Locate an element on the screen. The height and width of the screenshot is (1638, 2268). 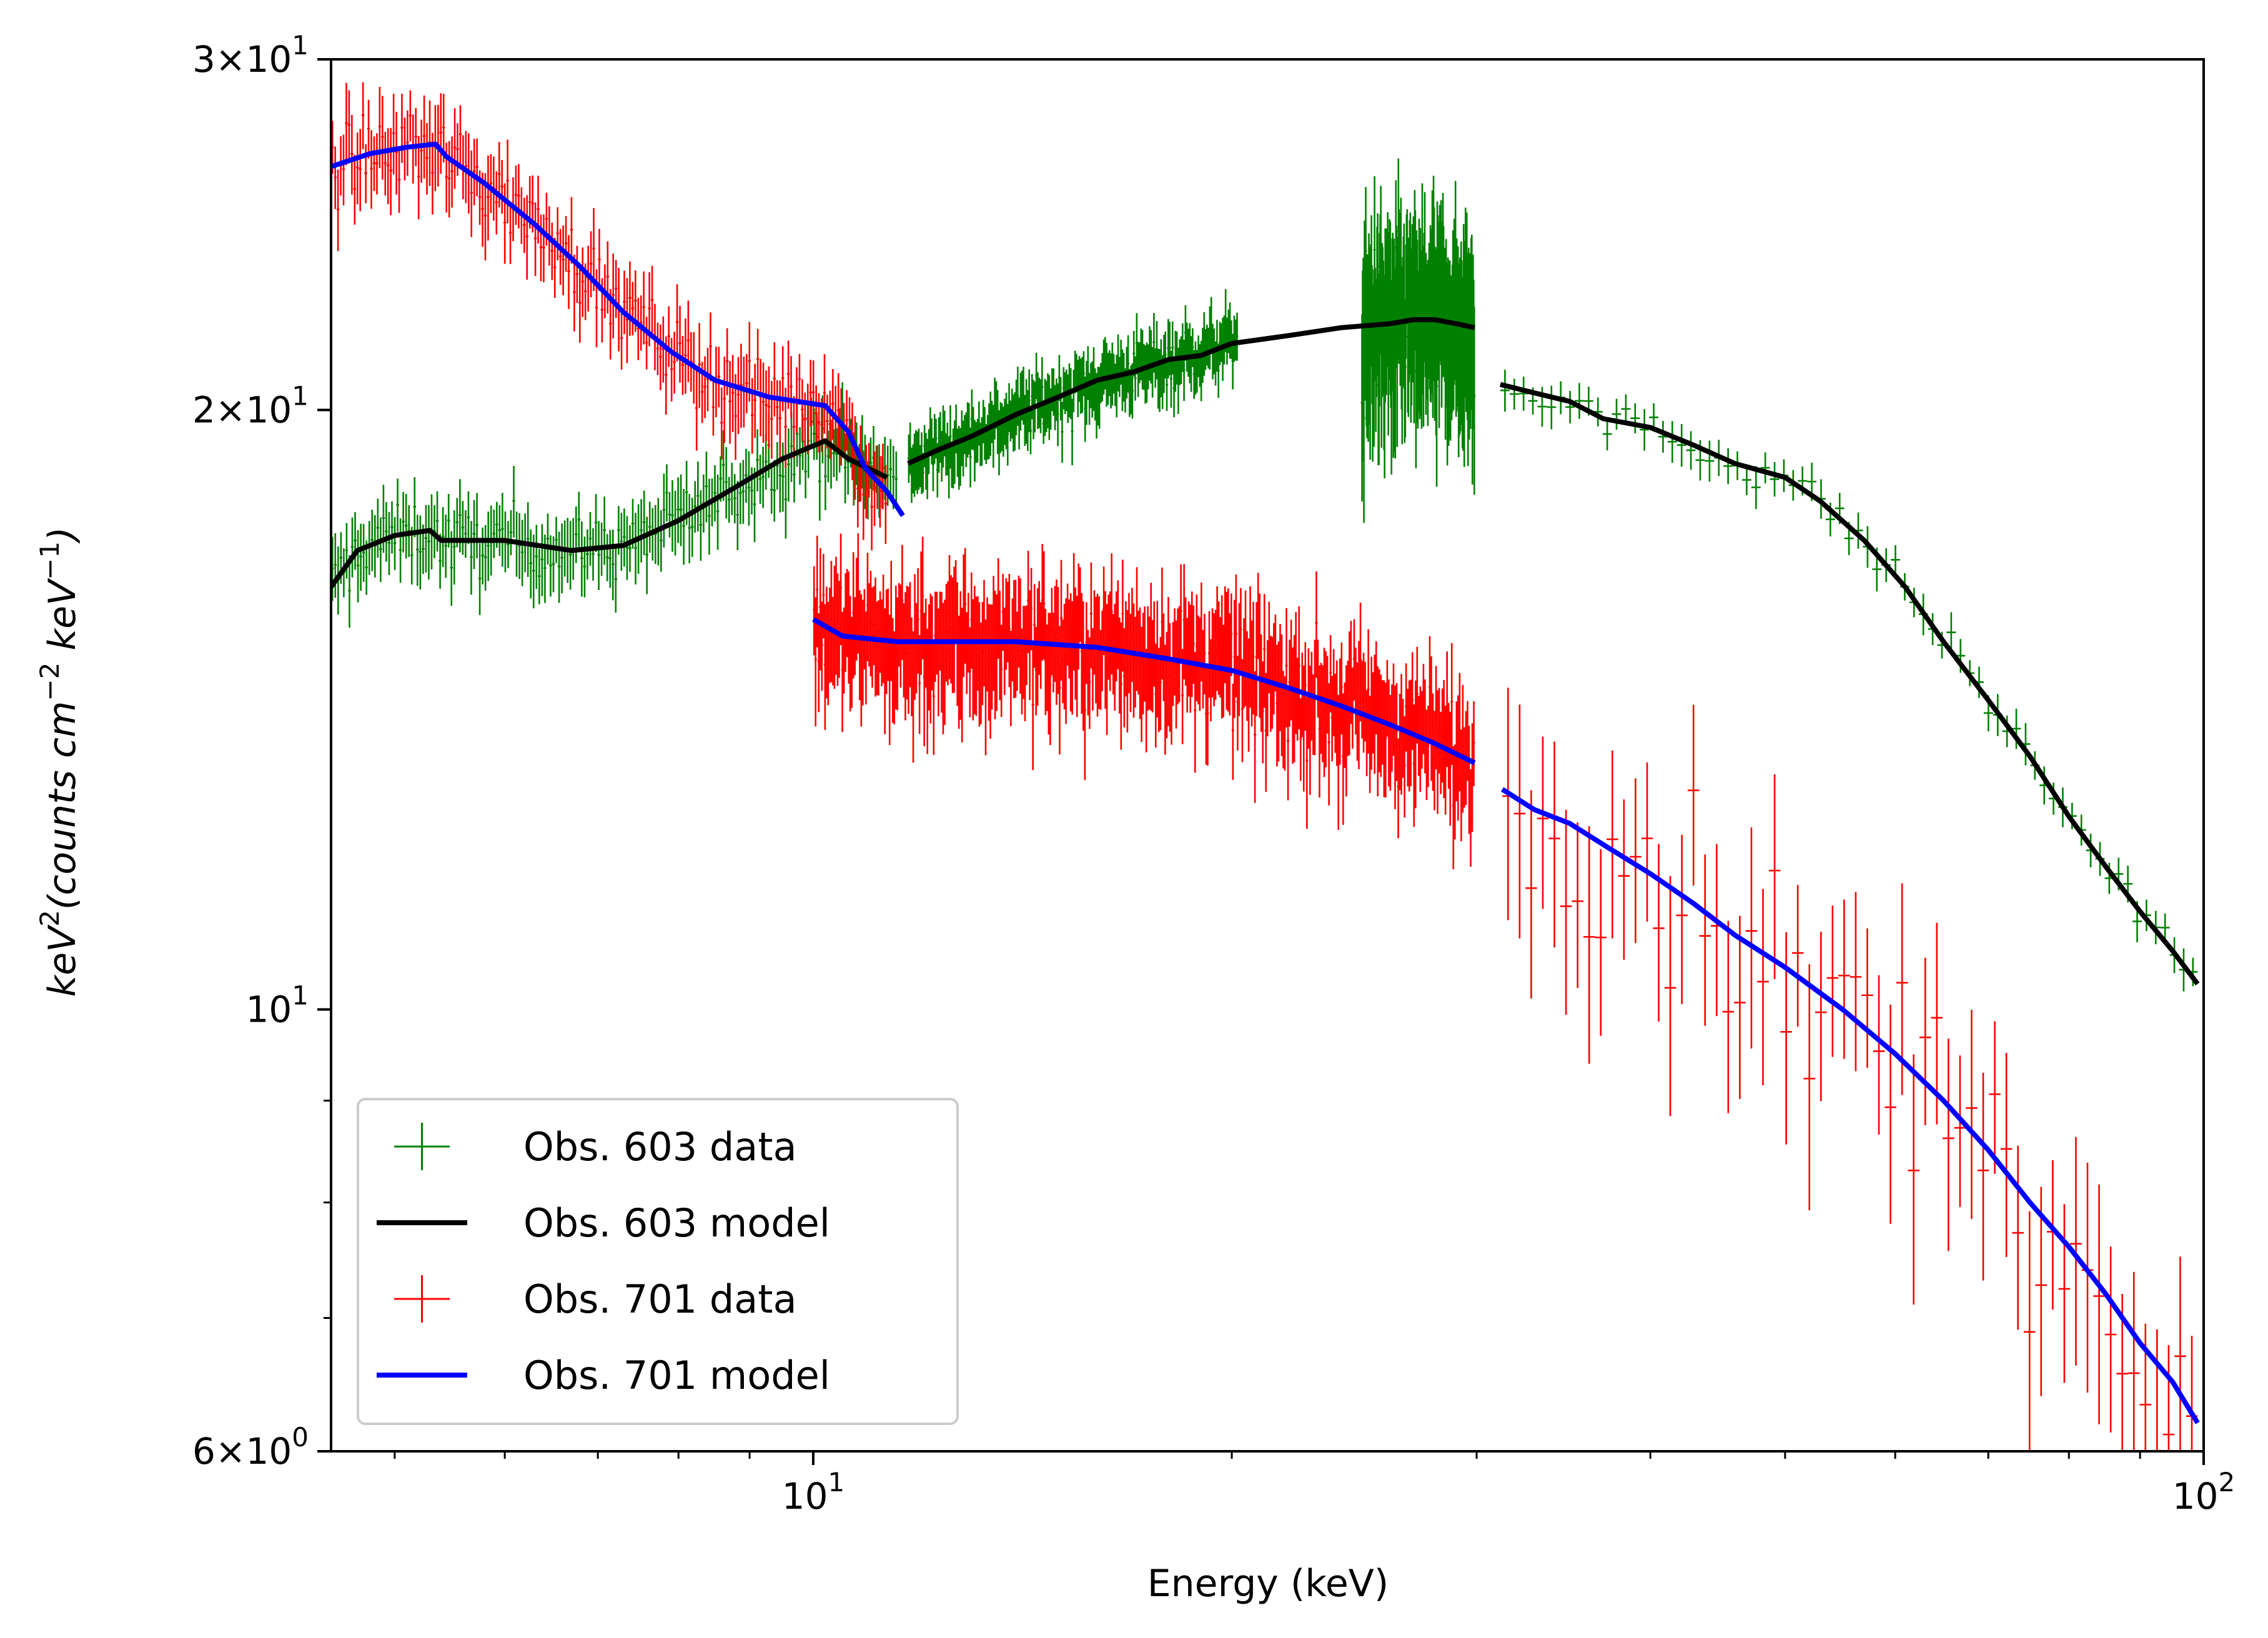
legend-box is located at coordinates (658, 1262).